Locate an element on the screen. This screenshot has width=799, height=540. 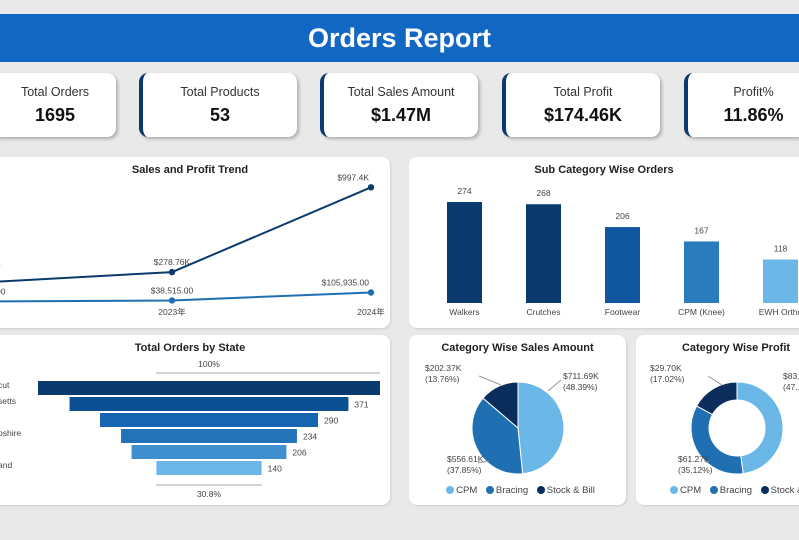
kpi-label: Profit% is located at coordinates (753, 92).